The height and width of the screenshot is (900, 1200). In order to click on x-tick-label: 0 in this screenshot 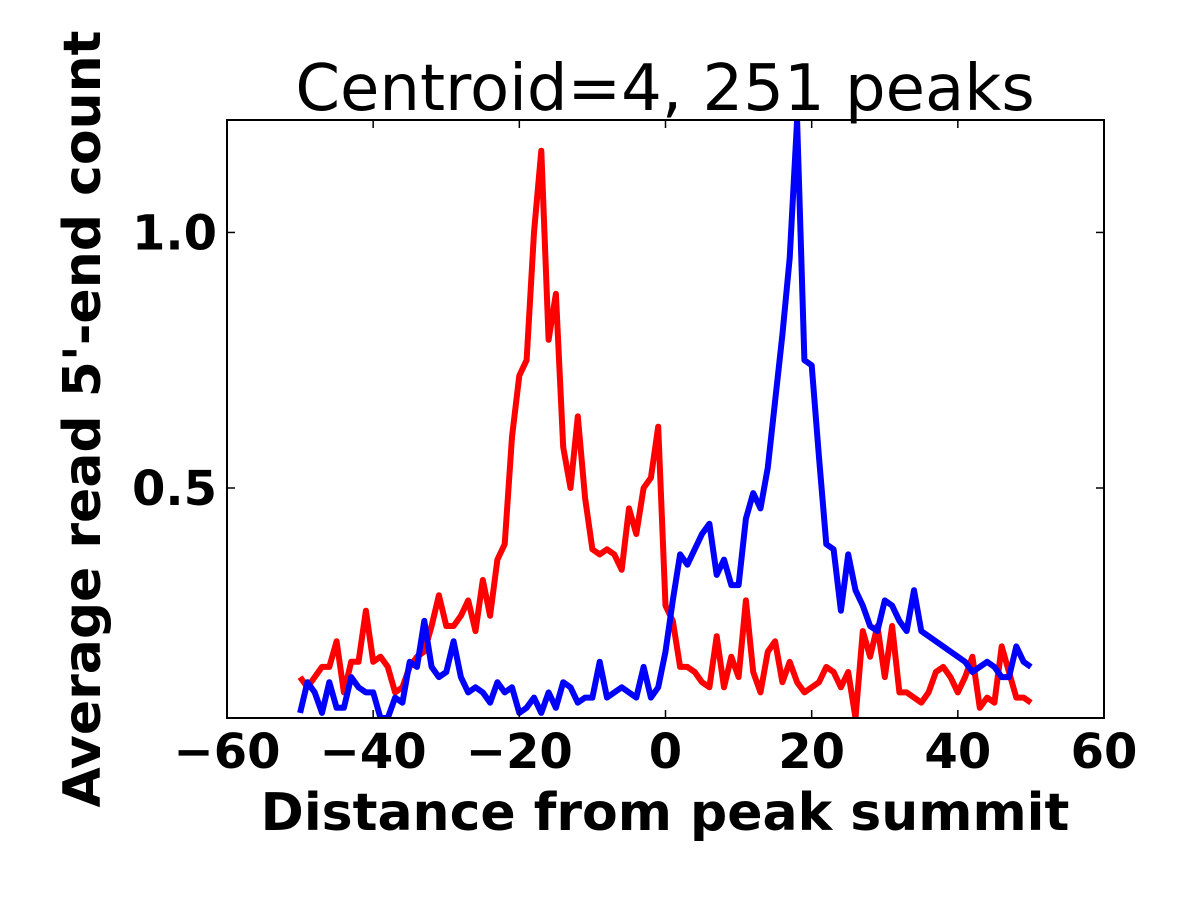, I will do `click(665, 752)`.